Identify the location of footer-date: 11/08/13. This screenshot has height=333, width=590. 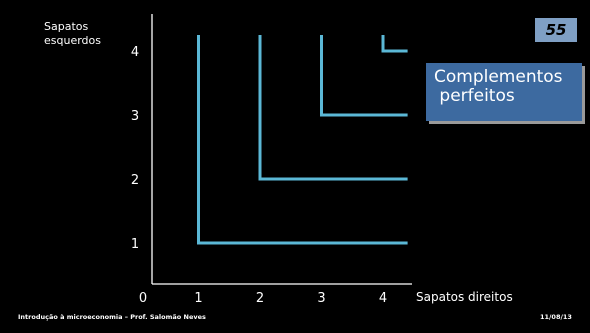
(556, 317).